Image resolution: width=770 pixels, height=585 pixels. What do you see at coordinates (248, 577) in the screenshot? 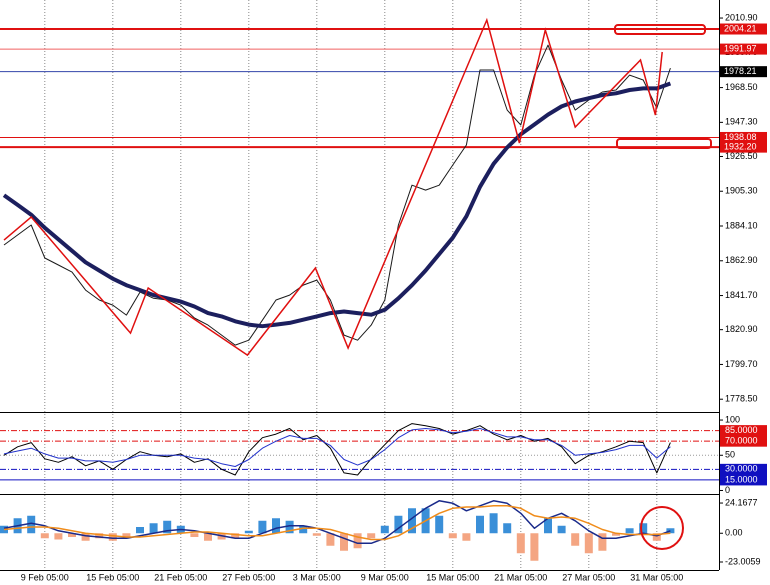
I see `x-tick-label: 27 Feb 05:00` at bounding box center [248, 577].